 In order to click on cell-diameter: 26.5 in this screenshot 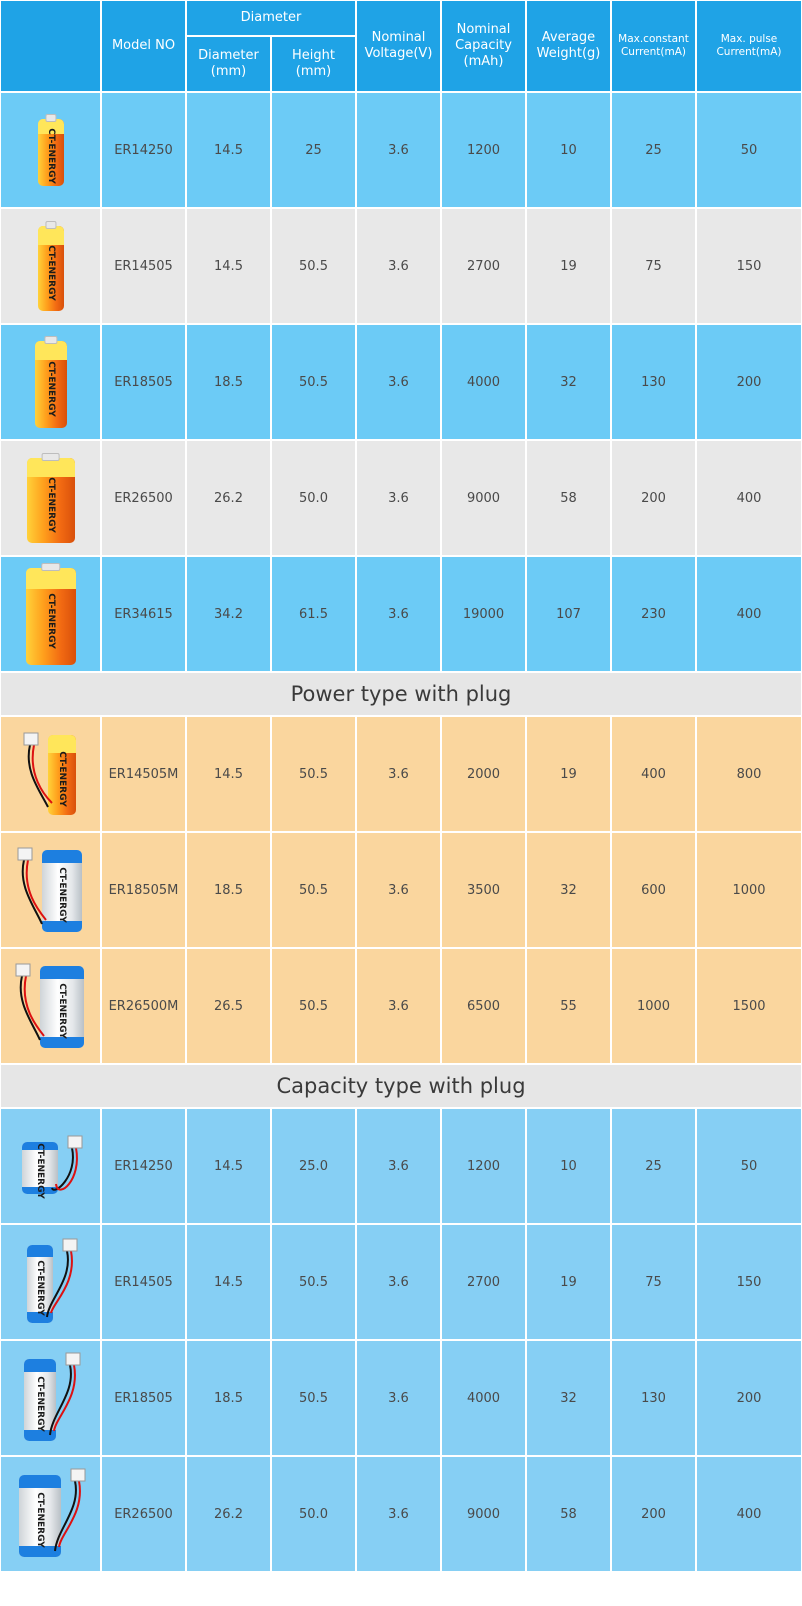, I will do `click(228, 1006)`.